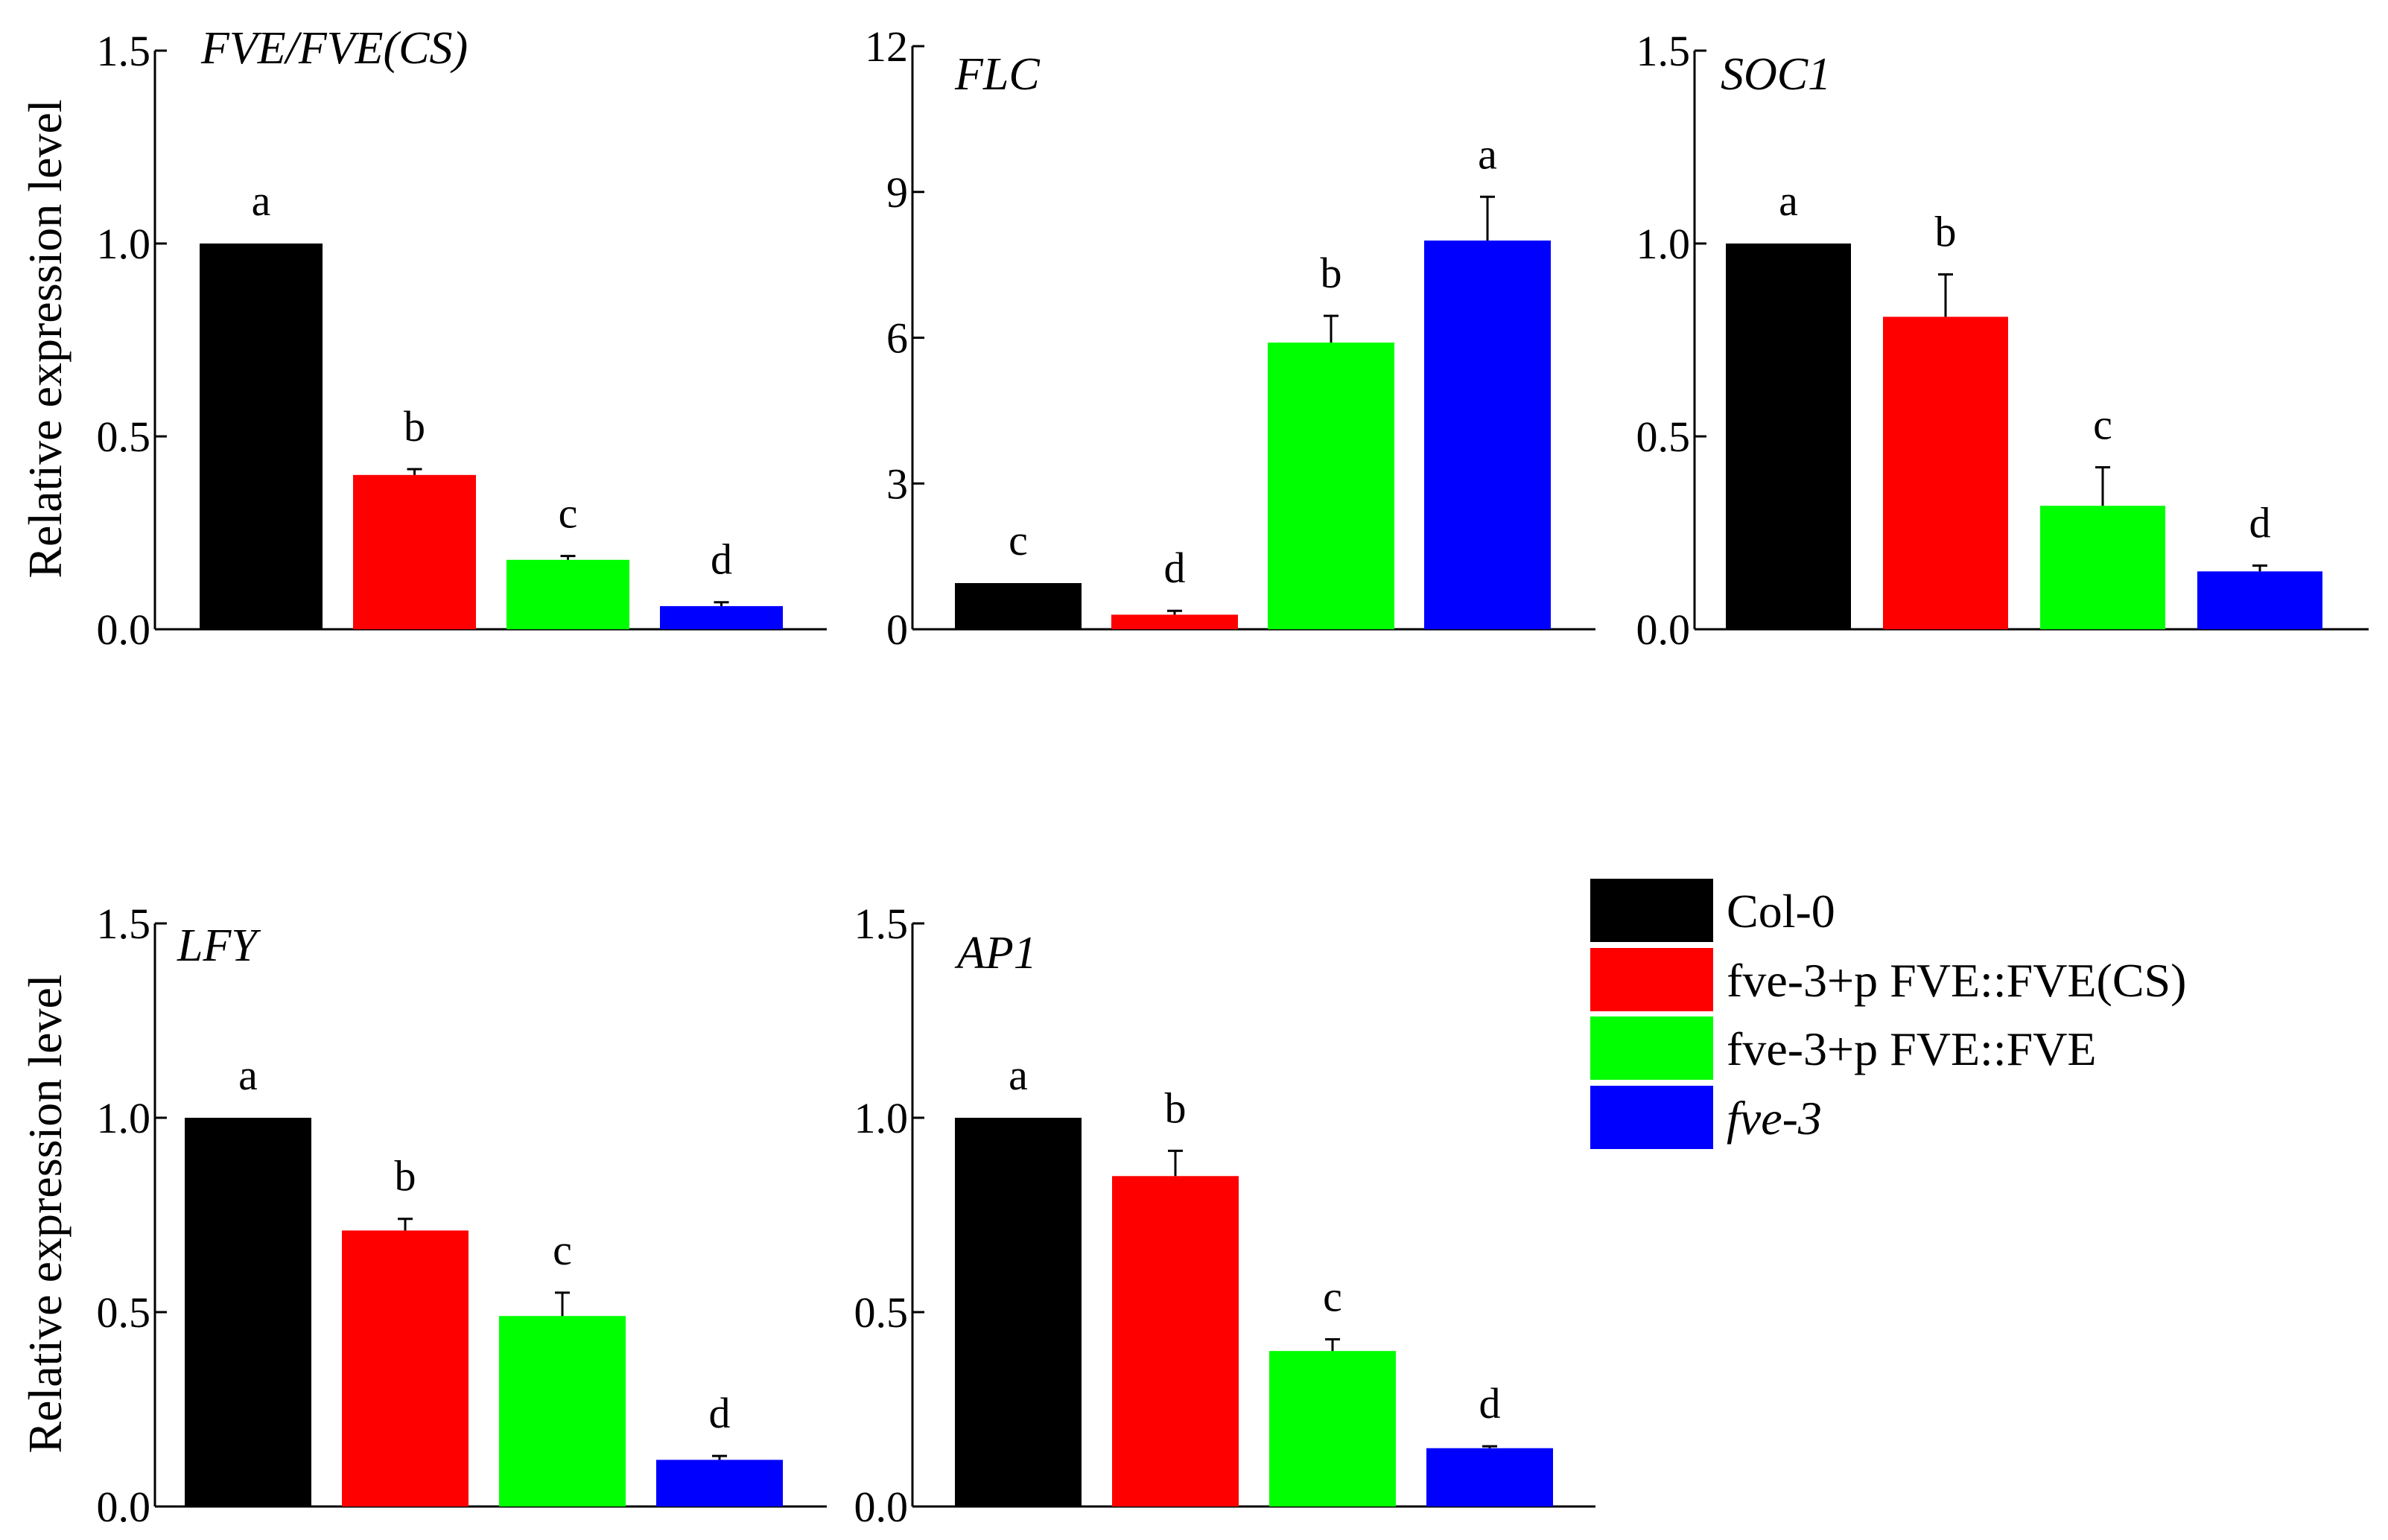 The width and height of the screenshot is (2388, 1540). What do you see at coordinates (997, 74) in the screenshot?
I see `panel-title: FLC` at bounding box center [997, 74].